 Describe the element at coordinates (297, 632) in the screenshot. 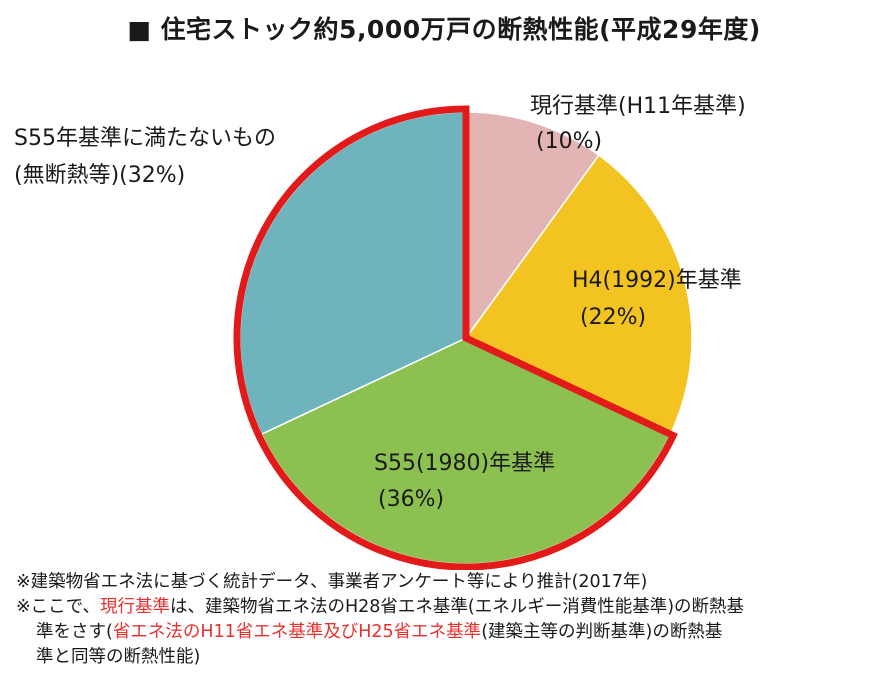

I see `highlight-text-shoene: 省エネ法のH11省エネ基準及びH25省エネ基準` at that location.